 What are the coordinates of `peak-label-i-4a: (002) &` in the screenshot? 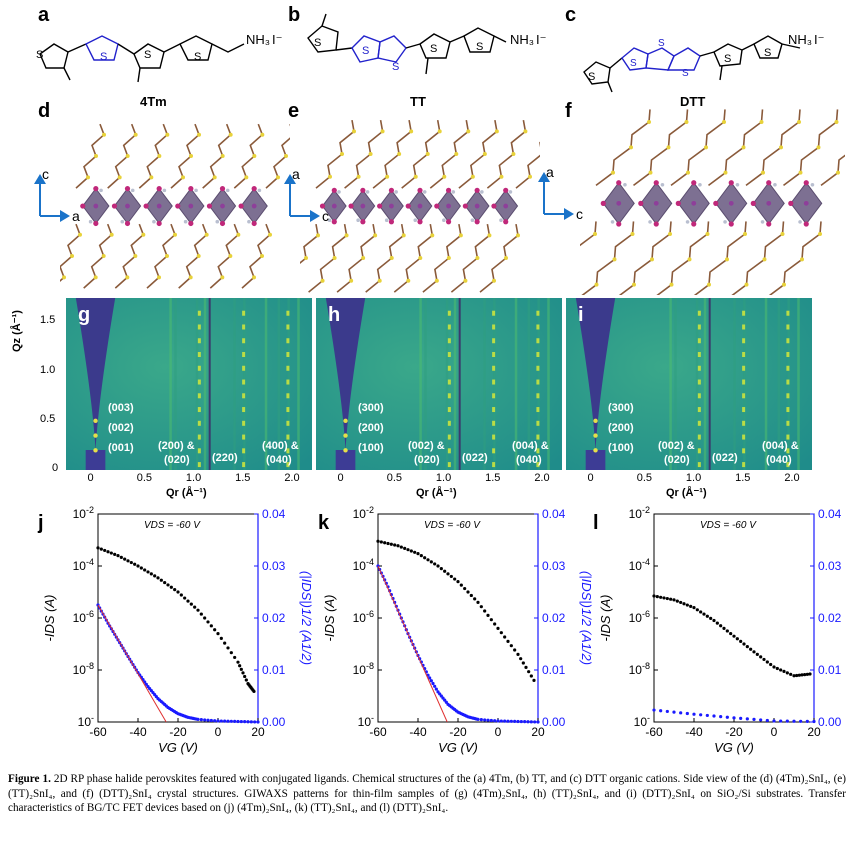 It's located at (676, 446).